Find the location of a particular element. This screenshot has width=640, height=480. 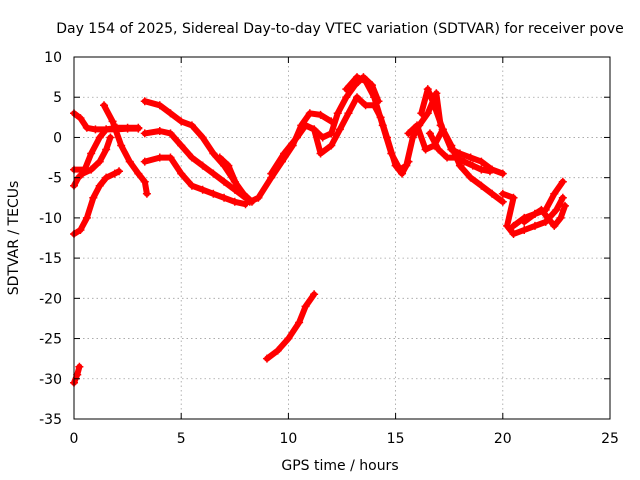

x-tick-label: 20 is located at coordinates (503, 439).